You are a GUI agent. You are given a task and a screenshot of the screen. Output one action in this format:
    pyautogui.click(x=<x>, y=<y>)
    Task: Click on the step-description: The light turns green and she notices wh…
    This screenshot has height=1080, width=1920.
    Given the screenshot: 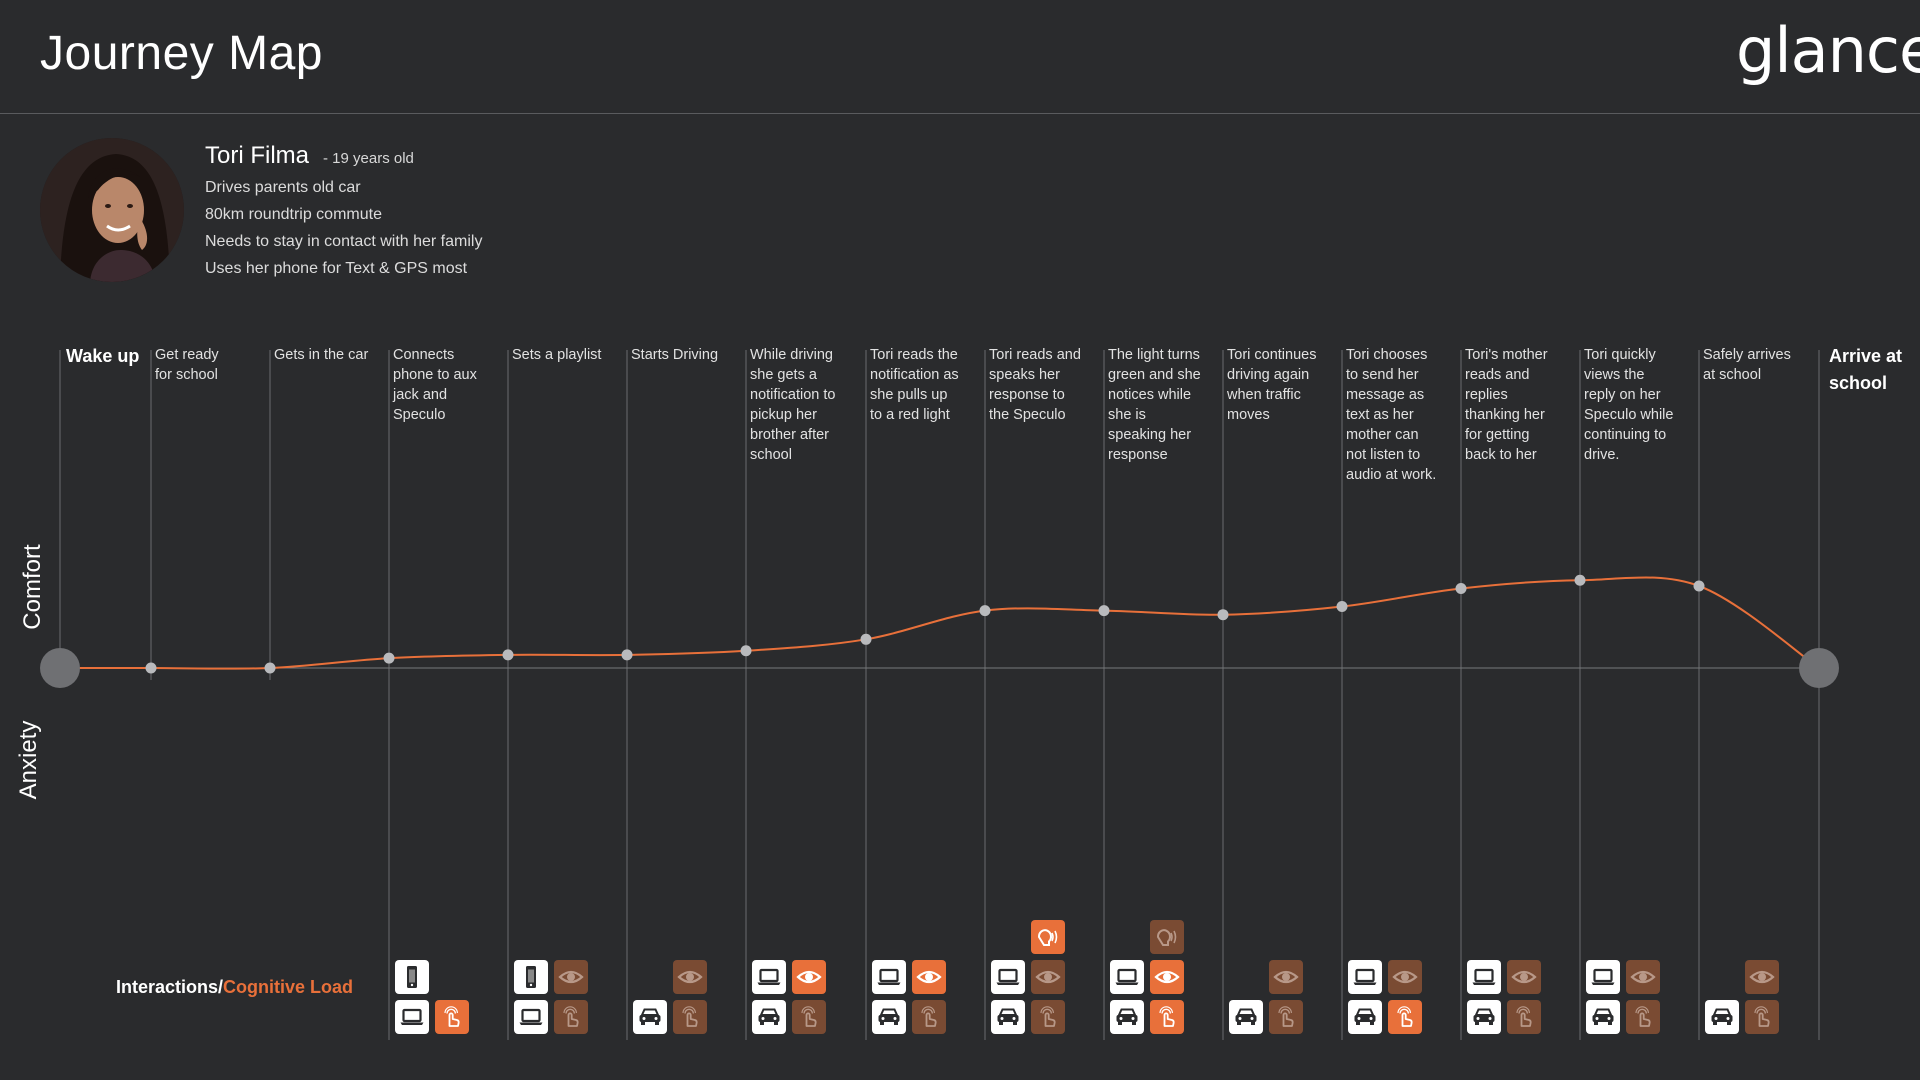 What is the action you would take?
    pyautogui.click(x=1154, y=405)
    